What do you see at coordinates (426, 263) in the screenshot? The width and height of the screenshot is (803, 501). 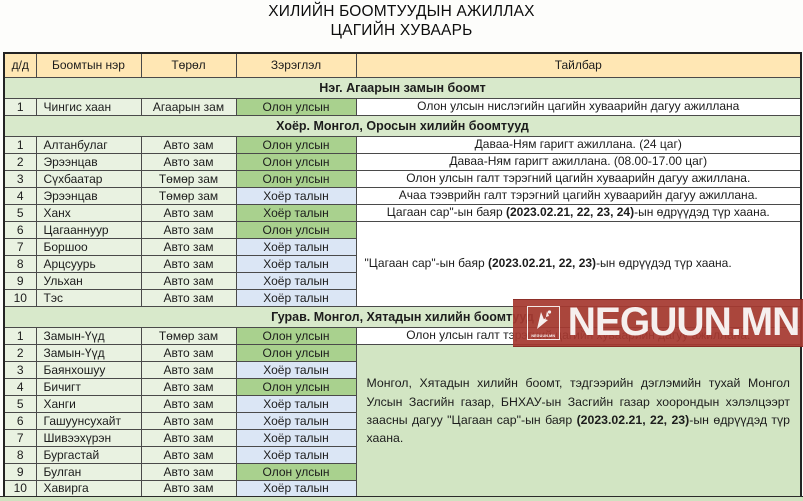 I see `comment-text: "Цагаан сар"-ын баяр` at bounding box center [426, 263].